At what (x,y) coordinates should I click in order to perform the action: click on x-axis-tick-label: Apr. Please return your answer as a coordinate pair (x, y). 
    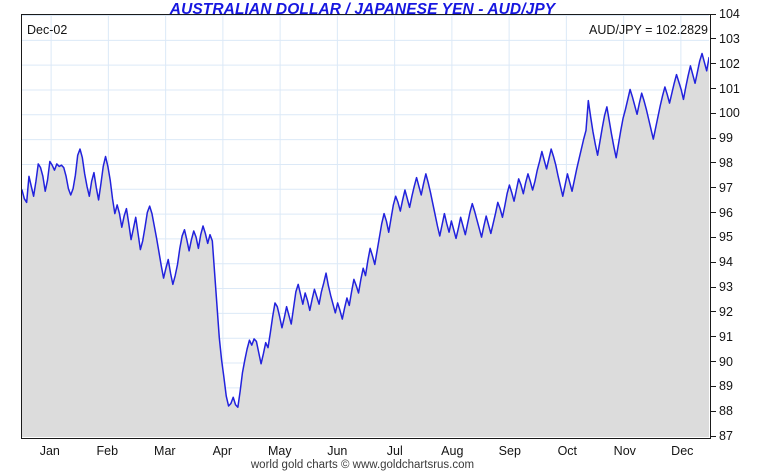
    Looking at the image, I should click on (222, 451).